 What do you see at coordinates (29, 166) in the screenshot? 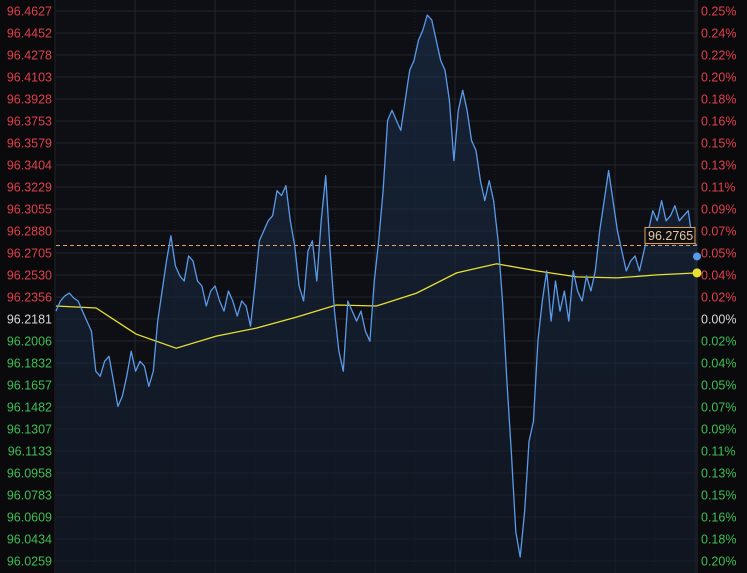
I see `left-tick-label: 96.3404` at bounding box center [29, 166].